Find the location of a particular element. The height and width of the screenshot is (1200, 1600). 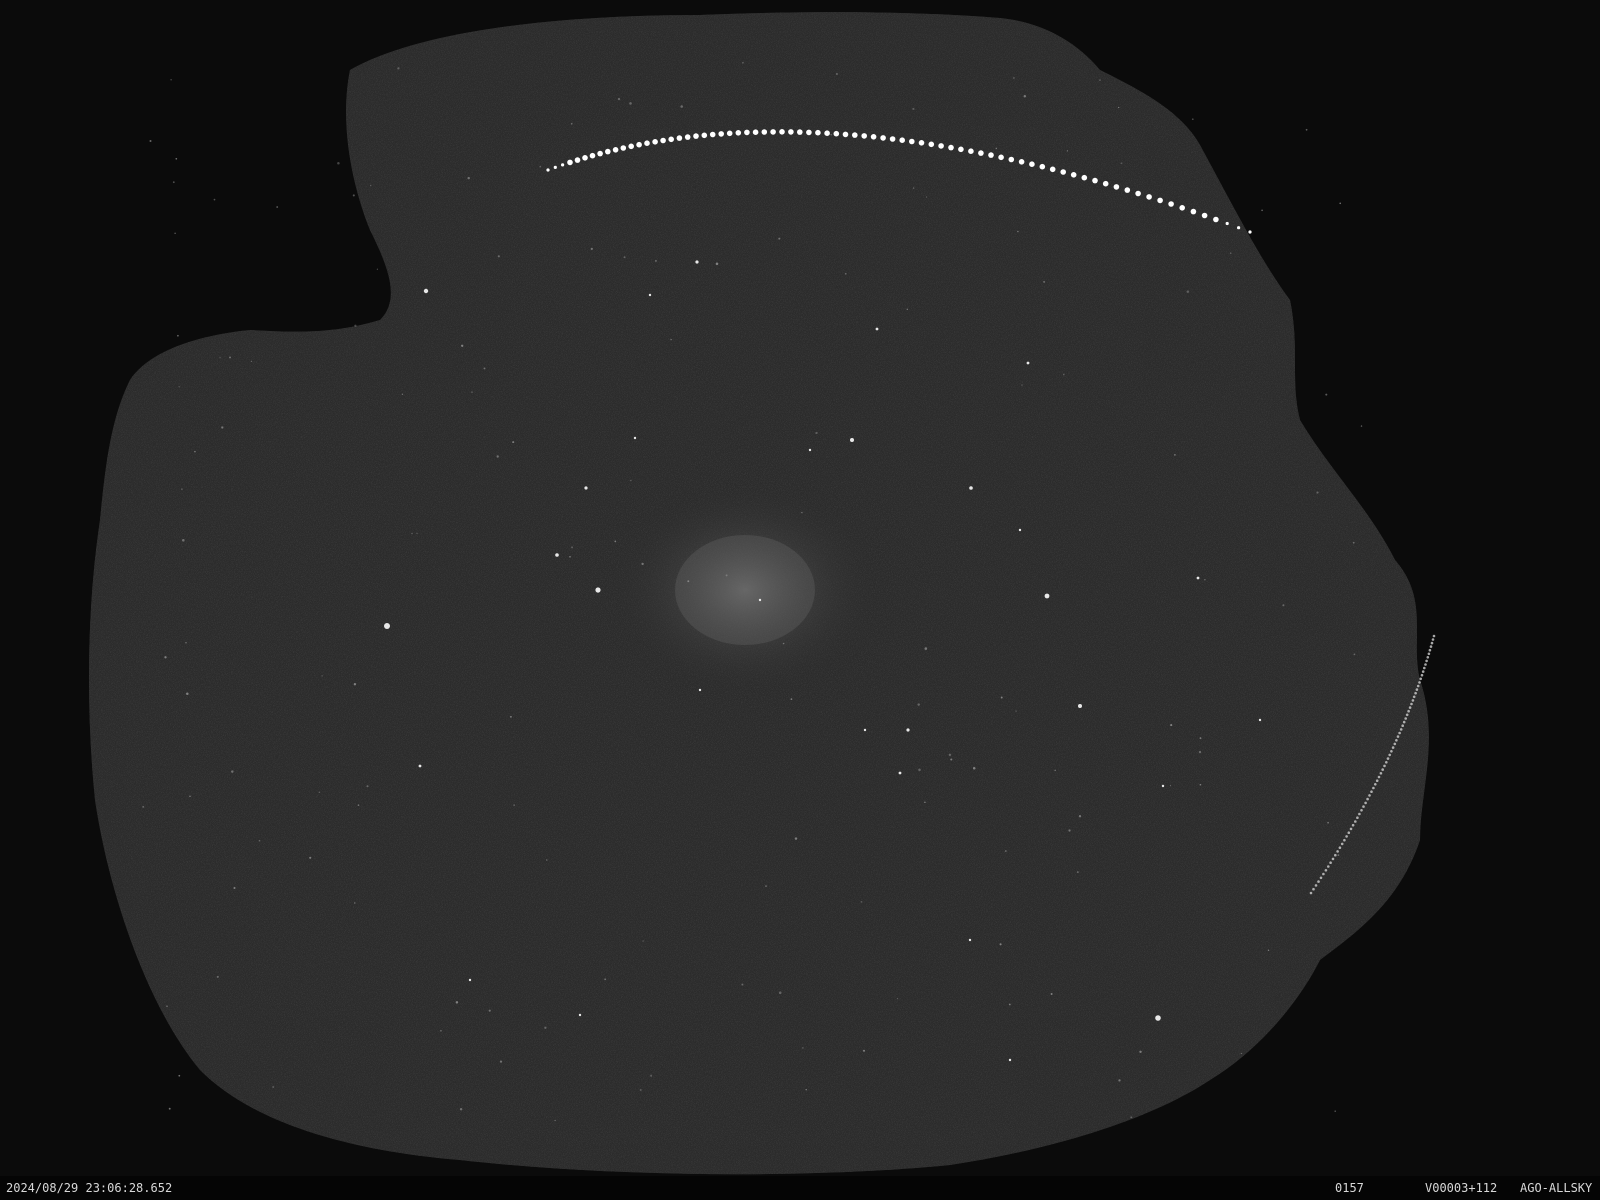

frame-number-label: 0157 is located at coordinates (1349, 1188).